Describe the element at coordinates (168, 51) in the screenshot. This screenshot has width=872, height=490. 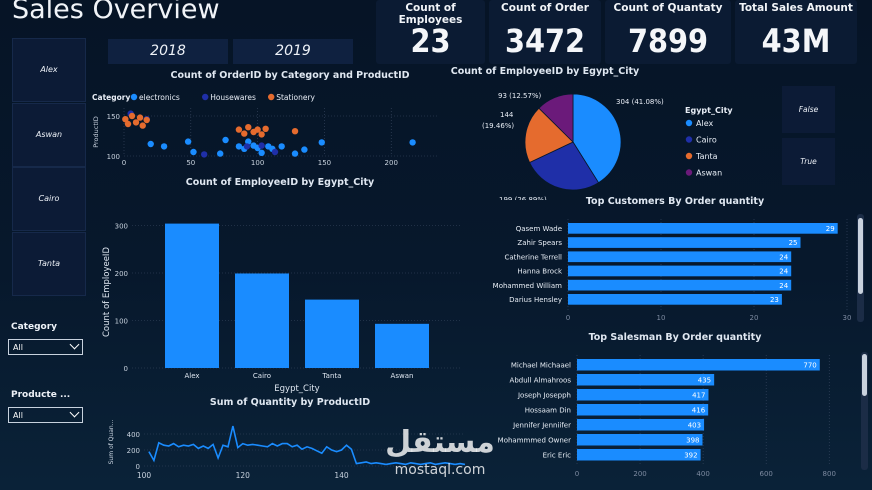
I see `year-slicer-2018: 2018` at that location.